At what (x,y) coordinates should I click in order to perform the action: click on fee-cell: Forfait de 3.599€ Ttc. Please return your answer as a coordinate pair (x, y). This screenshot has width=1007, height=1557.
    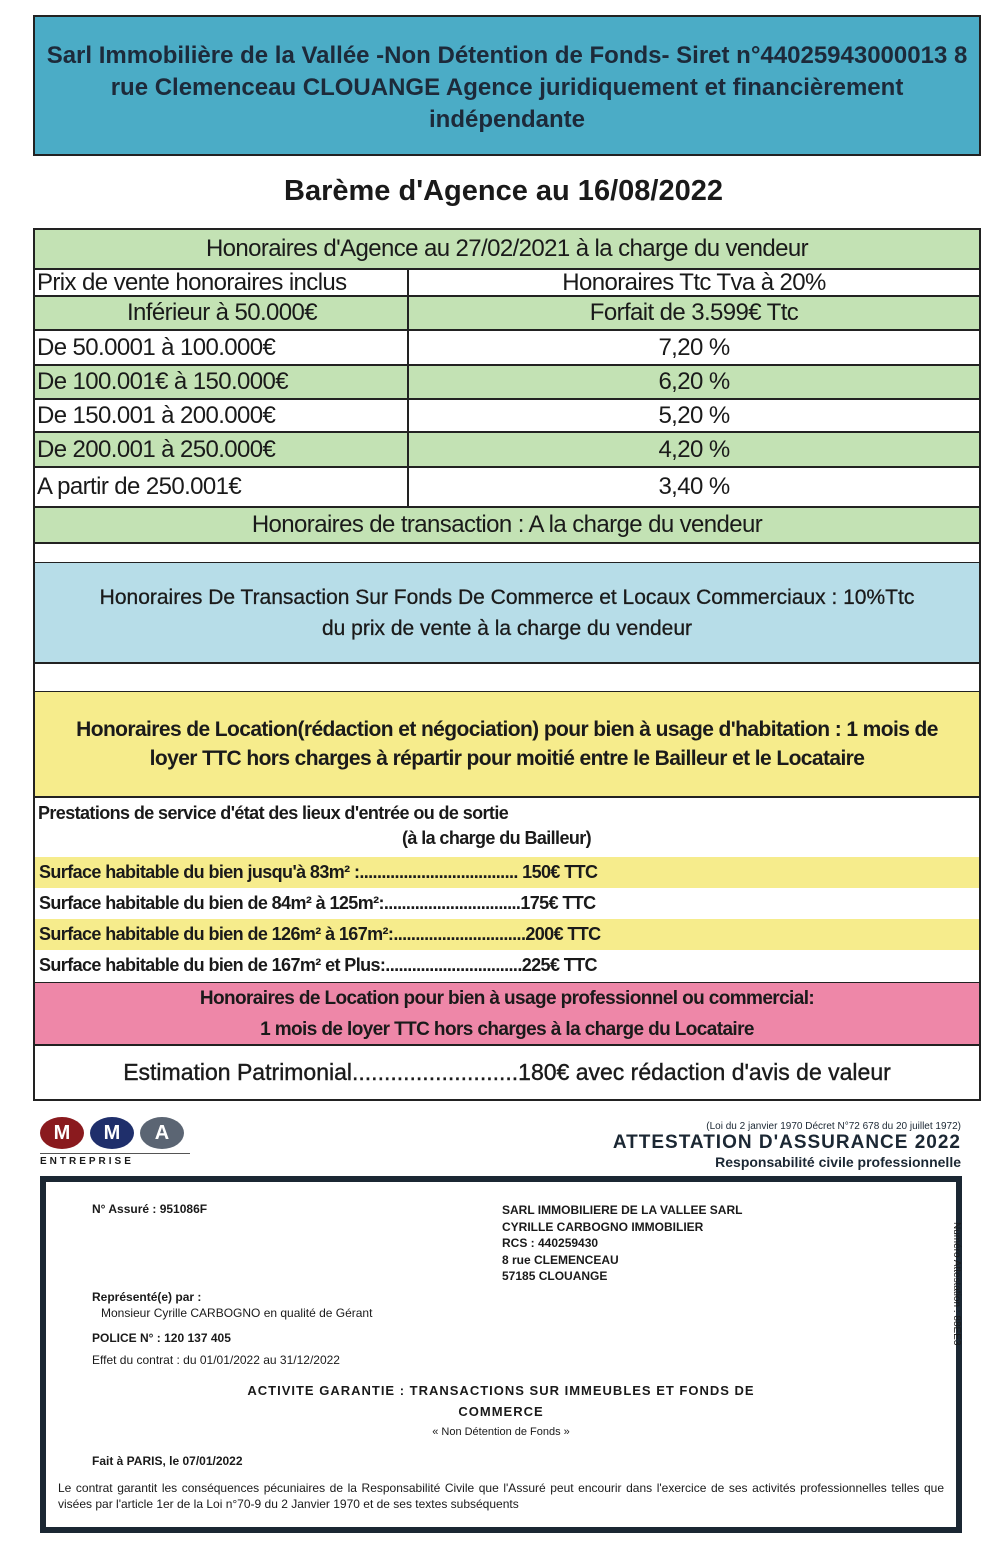
    Looking at the image, I should click on (694, 312).